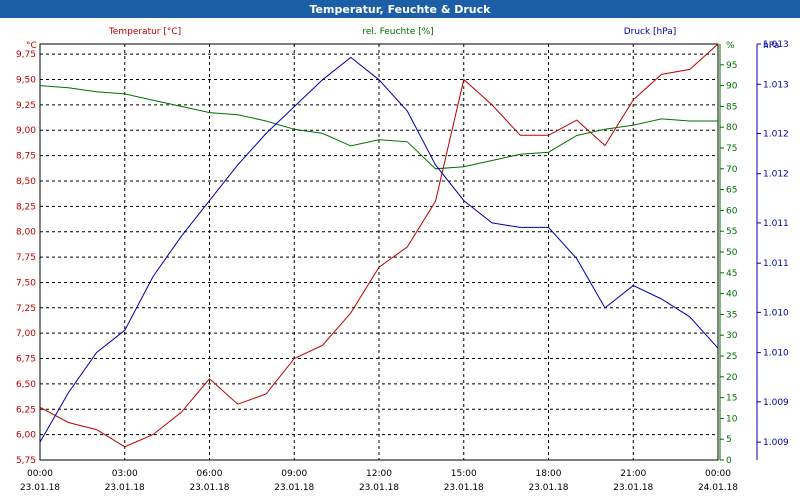 This screenshot has width=800, height=500. Describe the element at coordinates (730, 46) in the screenshot. I see `y-right1-axis-label: %` at that location.